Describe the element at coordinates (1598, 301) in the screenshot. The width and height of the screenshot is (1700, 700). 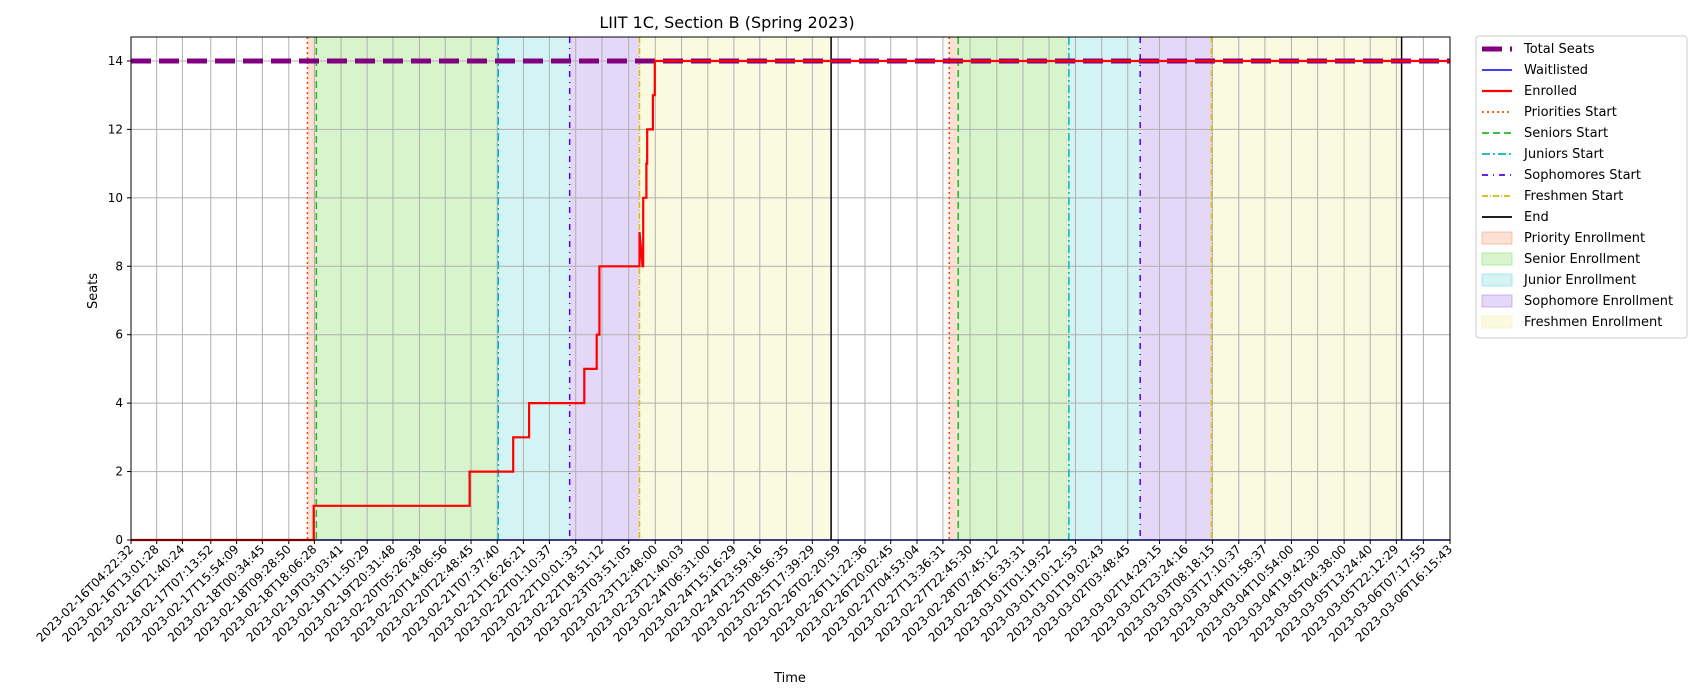
I see `legend-label-12: Sophomore Enrollment` at that location.